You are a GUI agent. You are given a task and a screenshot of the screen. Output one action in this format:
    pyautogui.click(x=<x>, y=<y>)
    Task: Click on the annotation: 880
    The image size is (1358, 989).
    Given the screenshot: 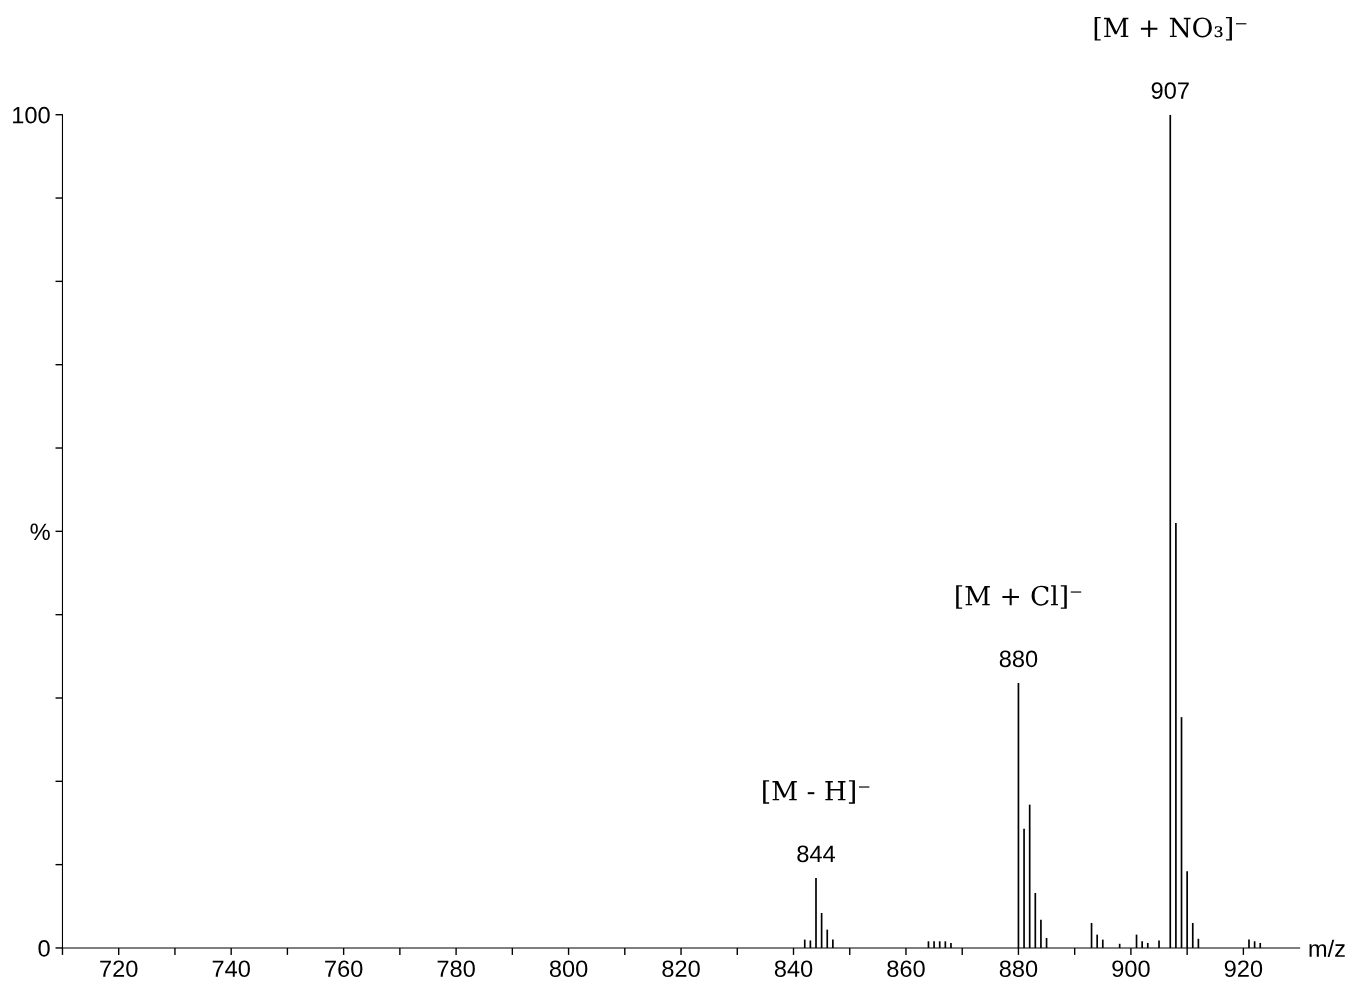 What is the action you would take?
    pyautogui.click(x=1018, y=659)
    